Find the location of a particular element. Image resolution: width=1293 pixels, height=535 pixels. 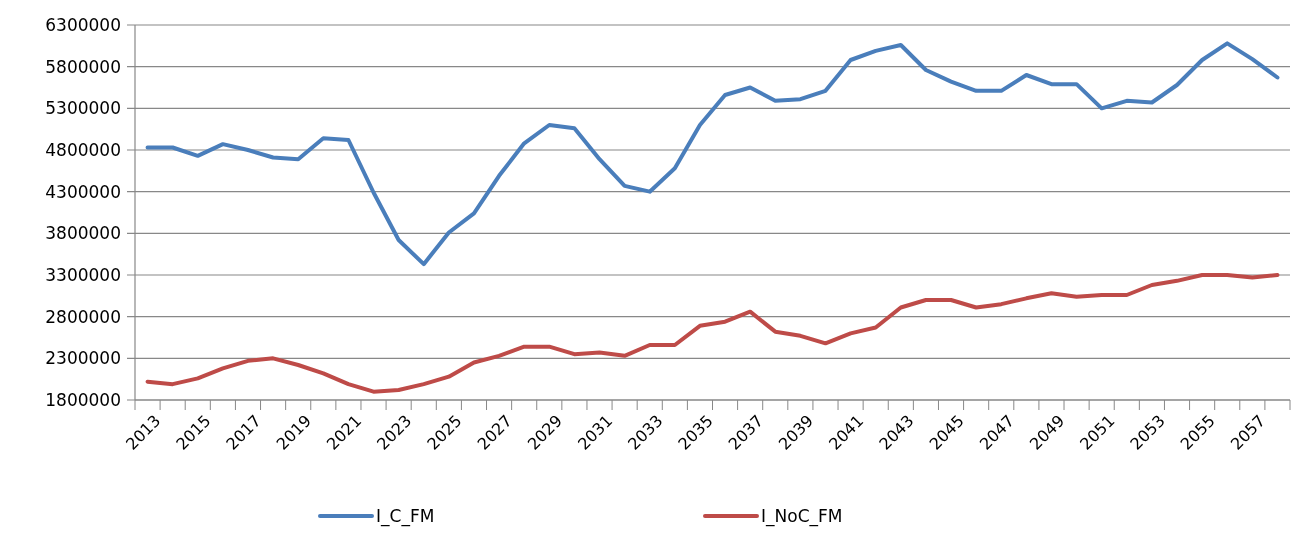

legend-label: I_NoC_FM is located at coordinates (802, 516).